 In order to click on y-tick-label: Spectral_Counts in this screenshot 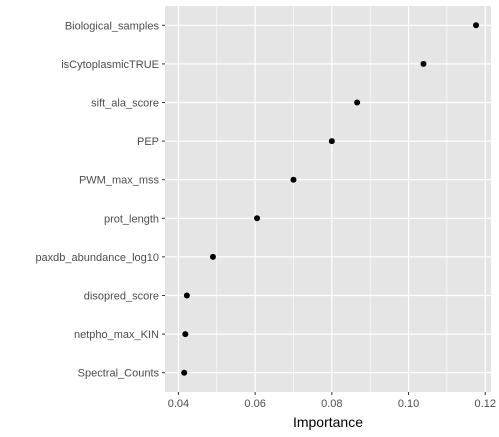, I will do `click(119, 374)`.